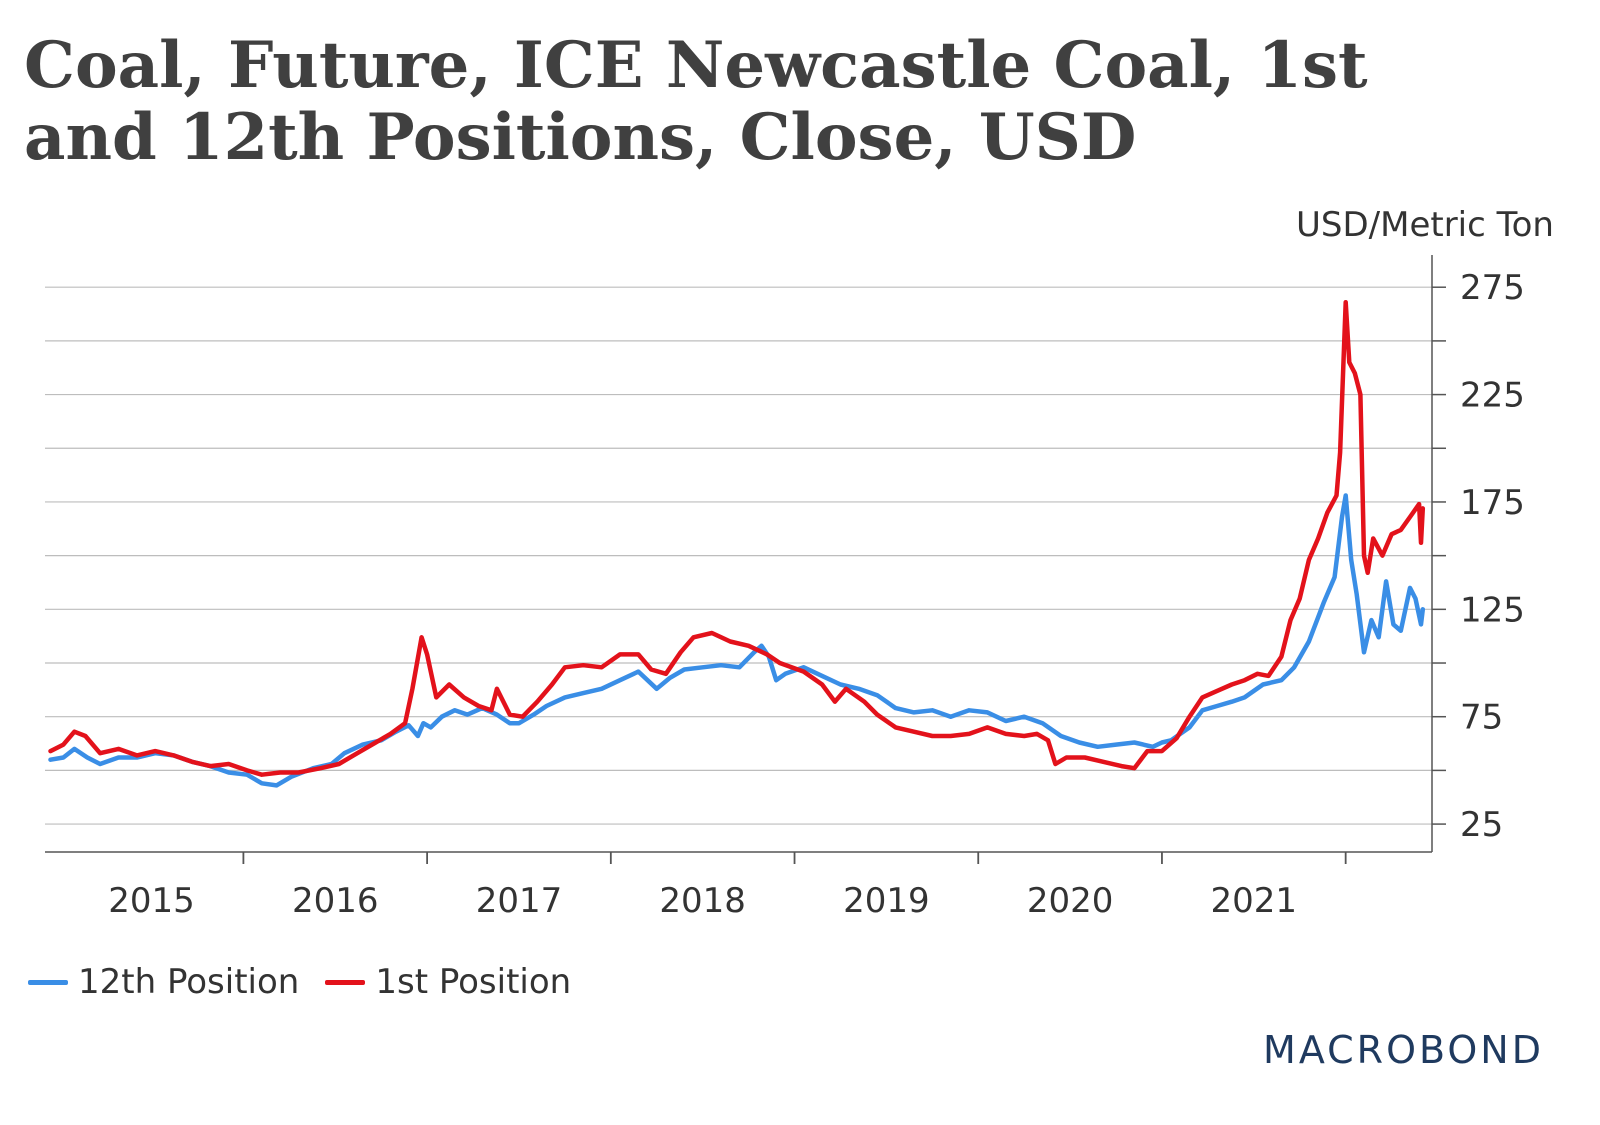 Image resolution: width=1600 pixels, height=1125 pixels. Describe the element at coordinates (886, 901) in the screenshot. I see `x-tick-label-2019: 2019` at that location.